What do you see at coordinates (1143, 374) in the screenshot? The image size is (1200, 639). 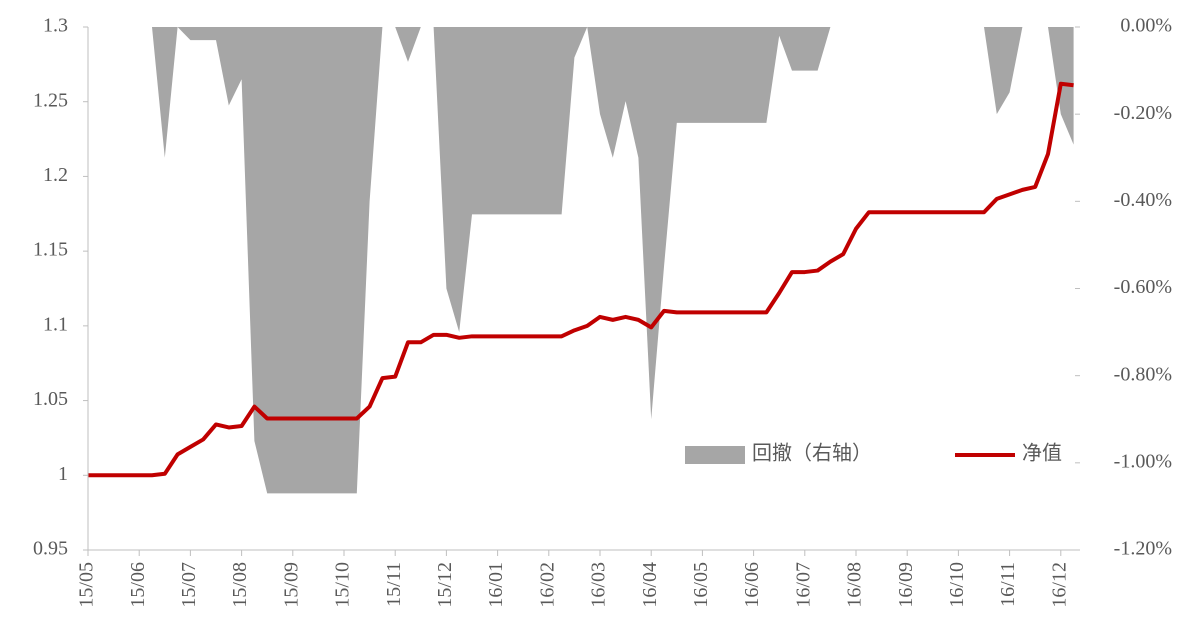 I see `y2-tick-label: -0.80%` at bounding box center [1143, 374].